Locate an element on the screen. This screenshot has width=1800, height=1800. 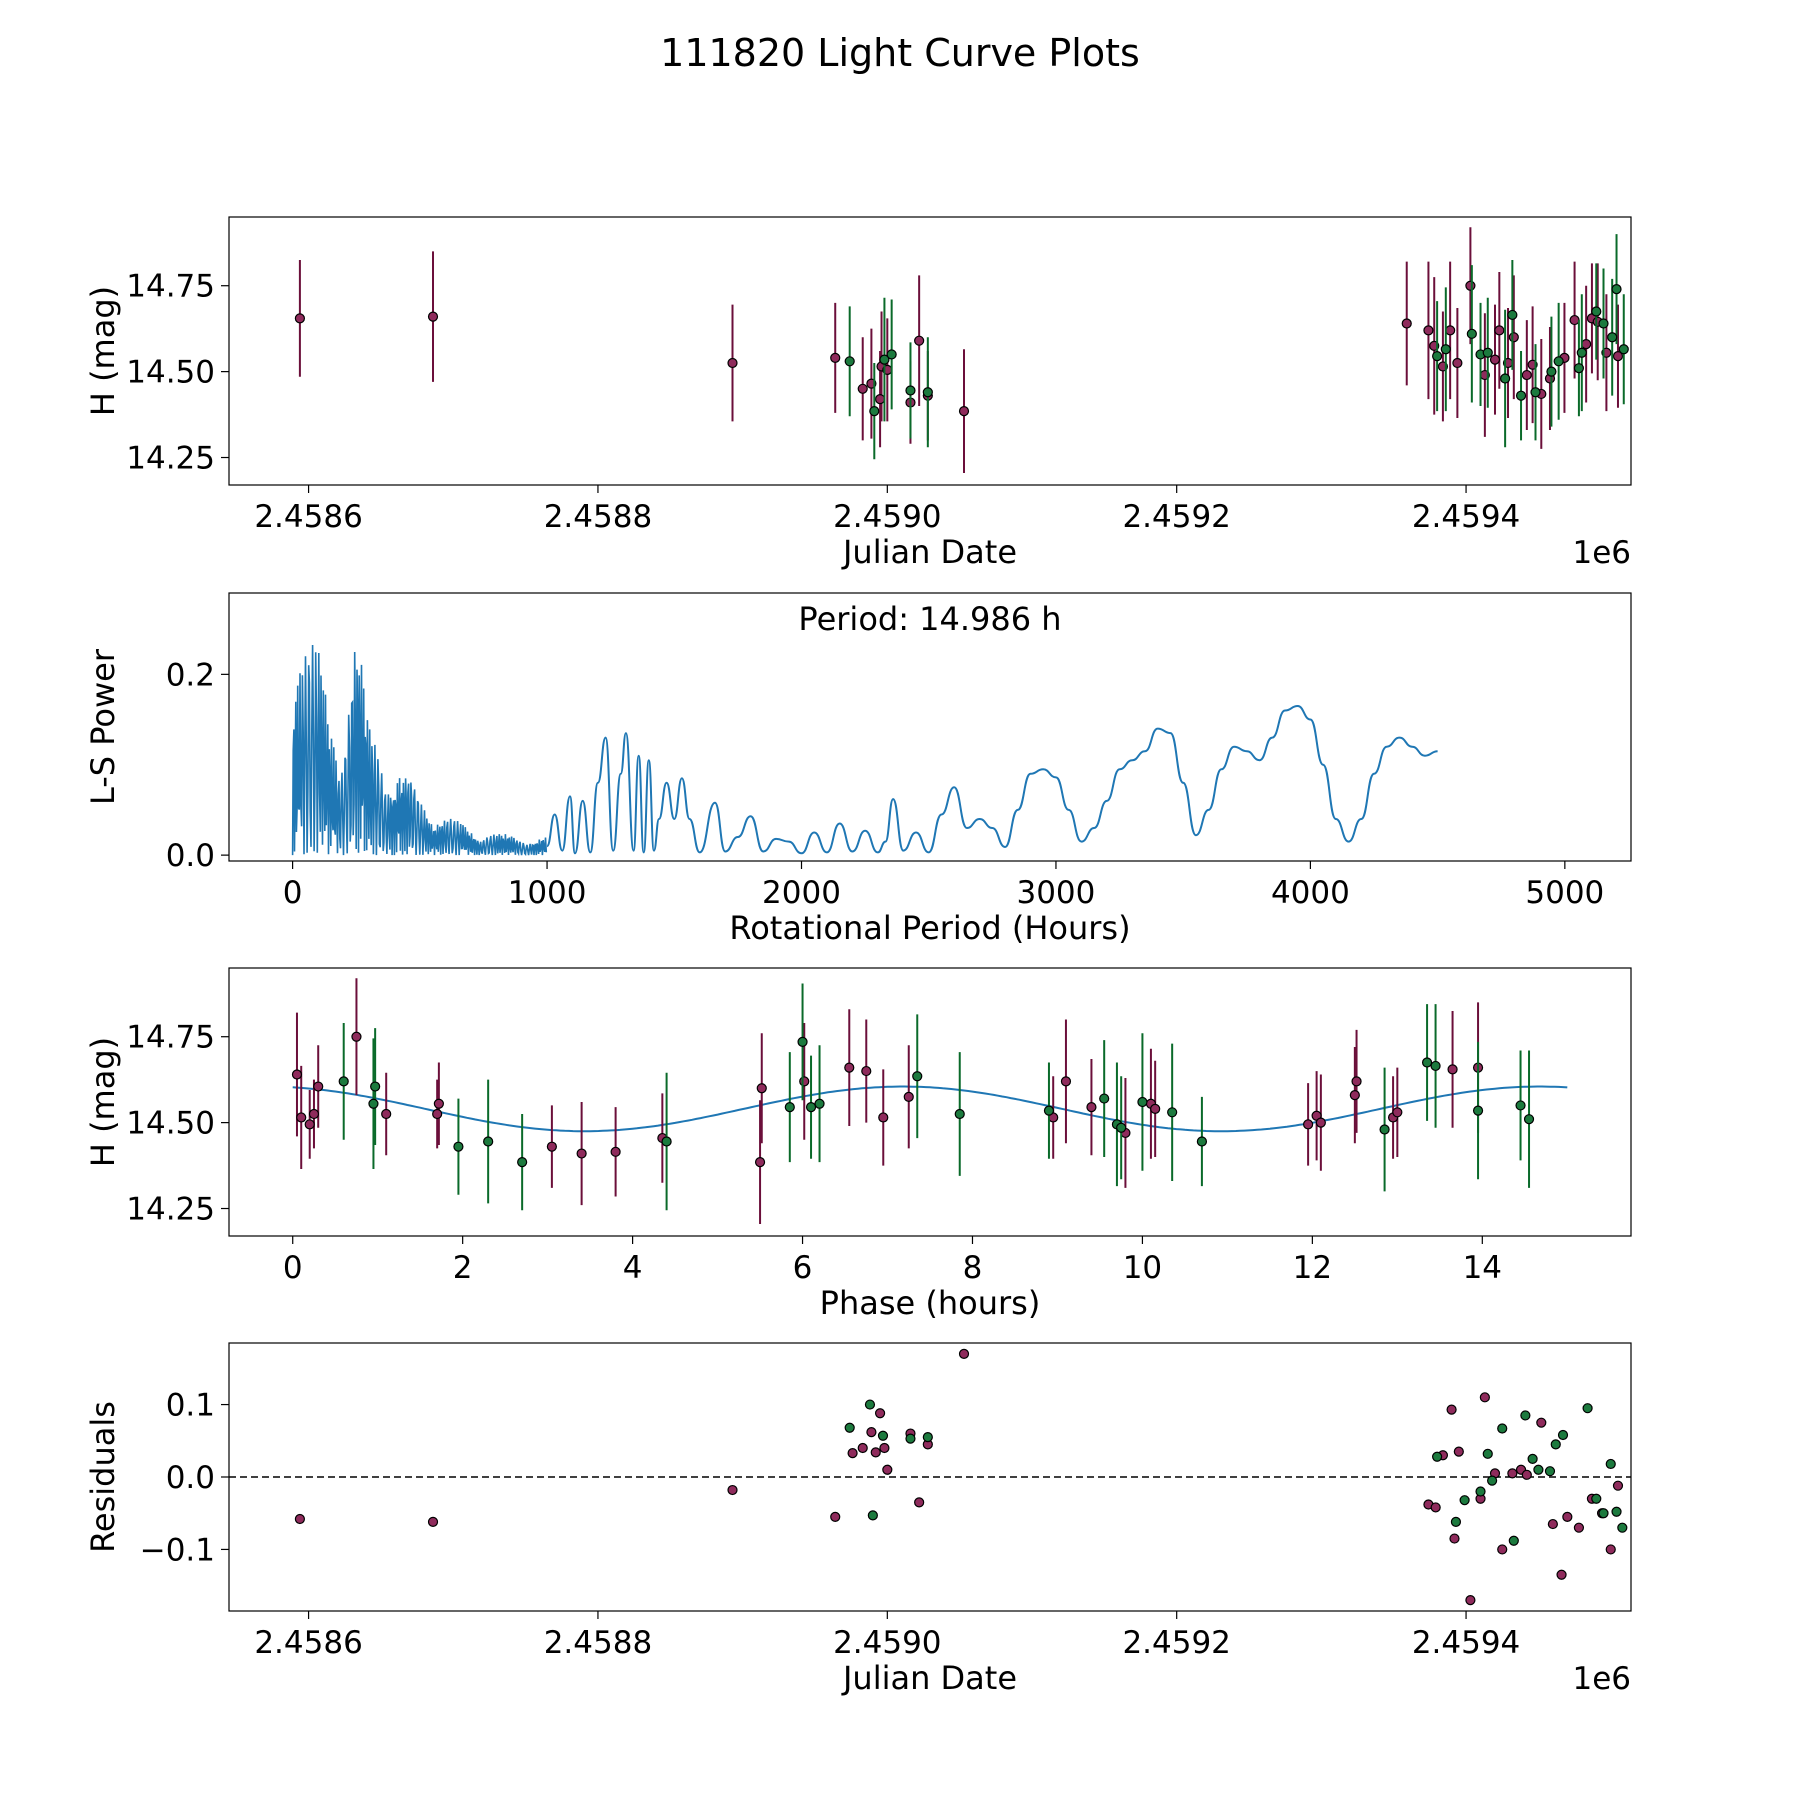
periodogram-xtick-label: 3000 is located at coordinates (1055, 893).